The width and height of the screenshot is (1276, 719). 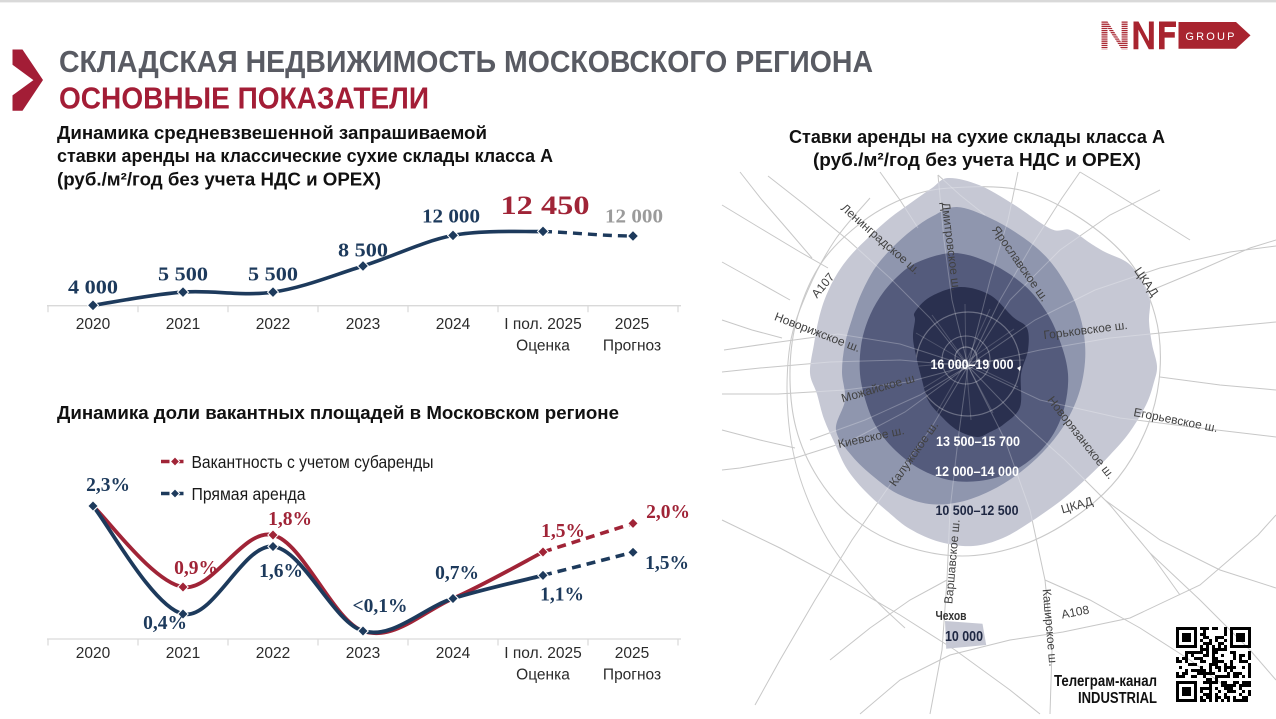 What do you see at coordinates (964, 636) in the screenshot?
I see `svg-text: 10 000` at bounding box center [964, 636].